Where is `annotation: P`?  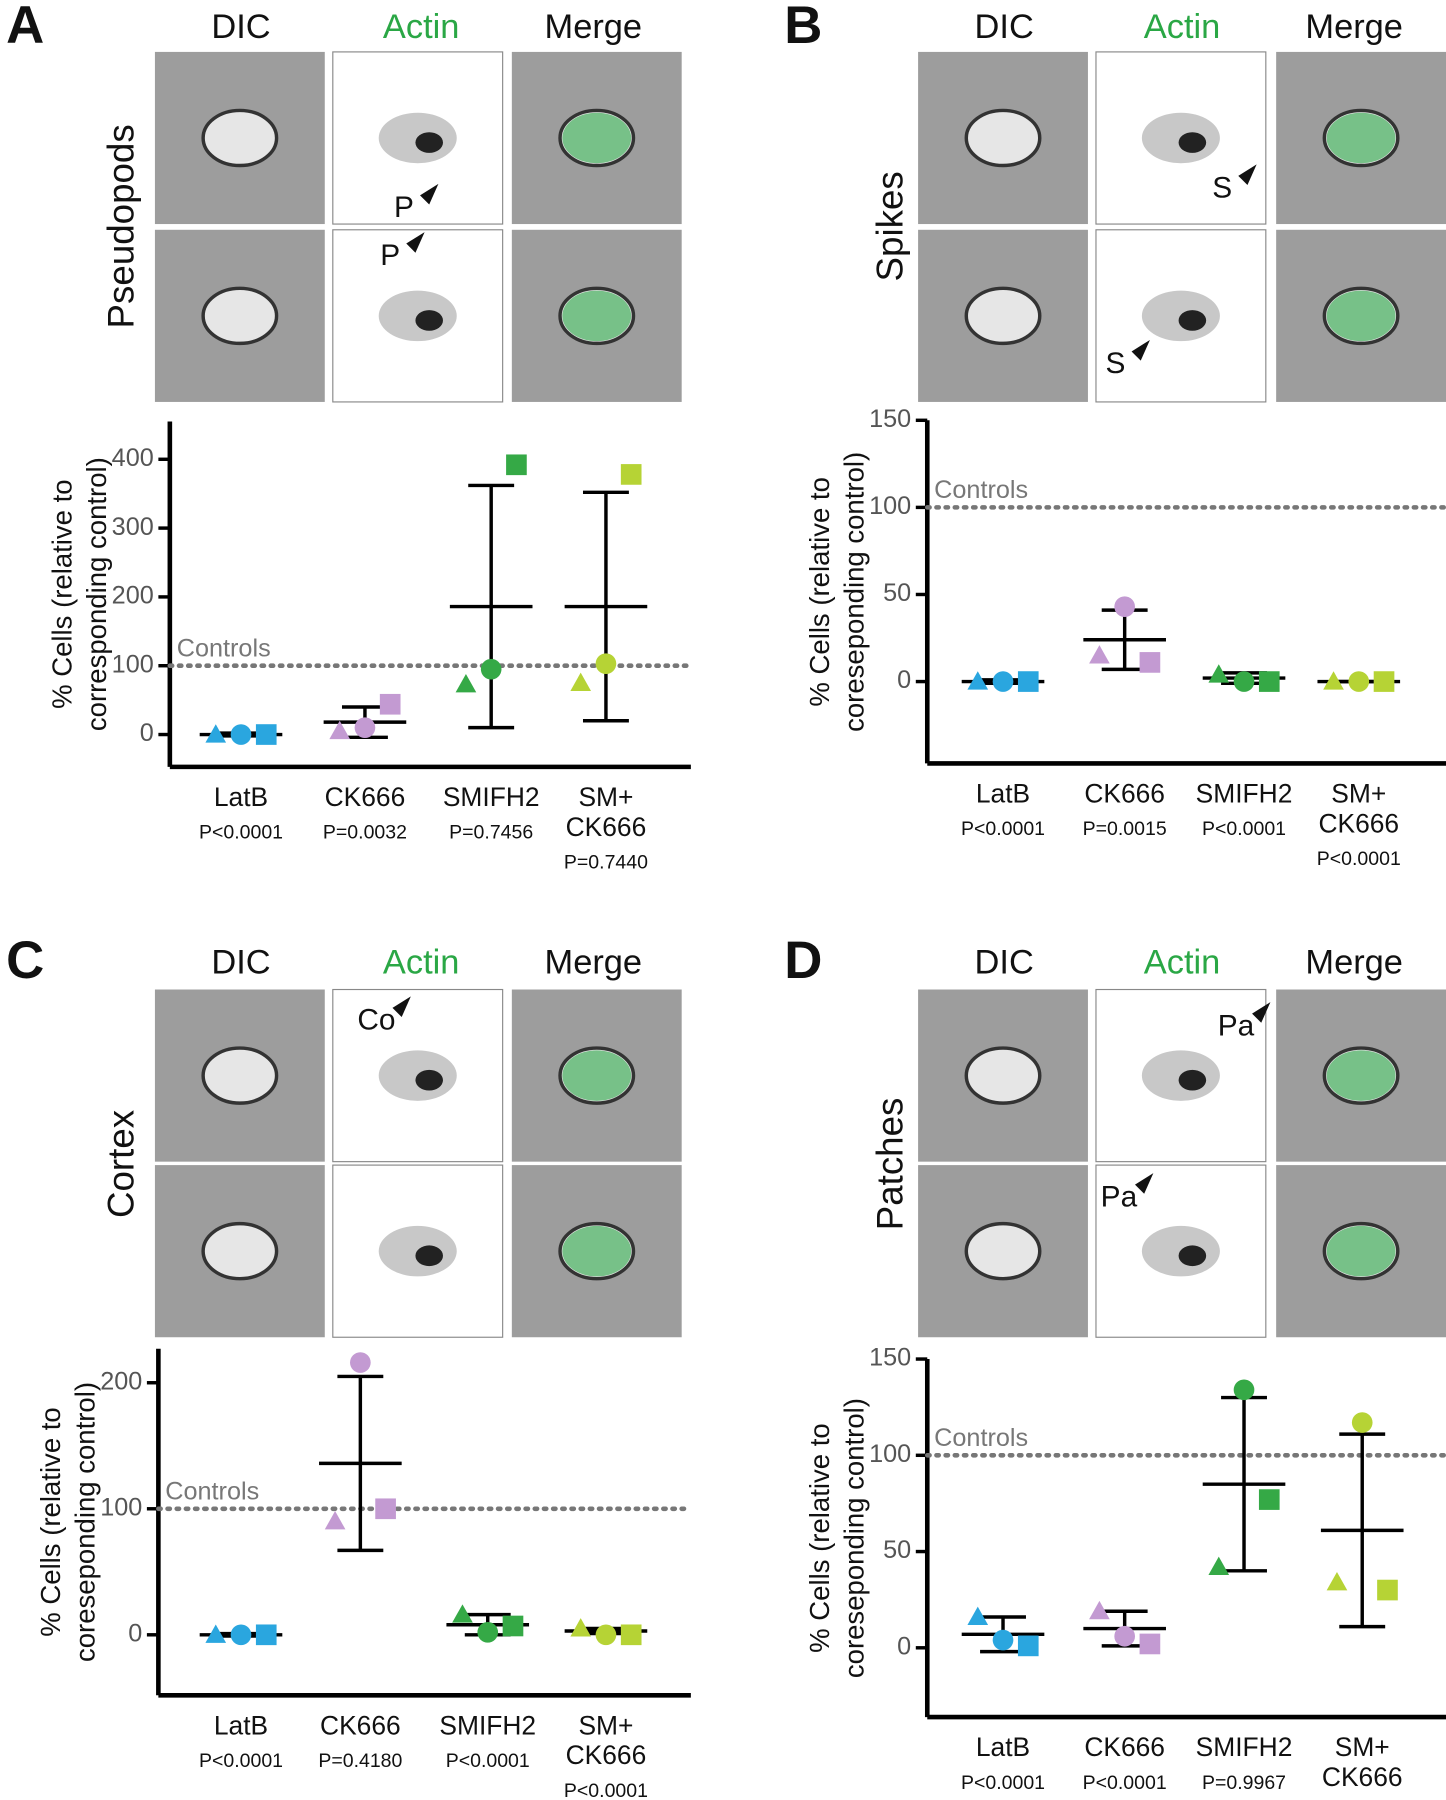
annotation: P is located at coordinates (390, 255).